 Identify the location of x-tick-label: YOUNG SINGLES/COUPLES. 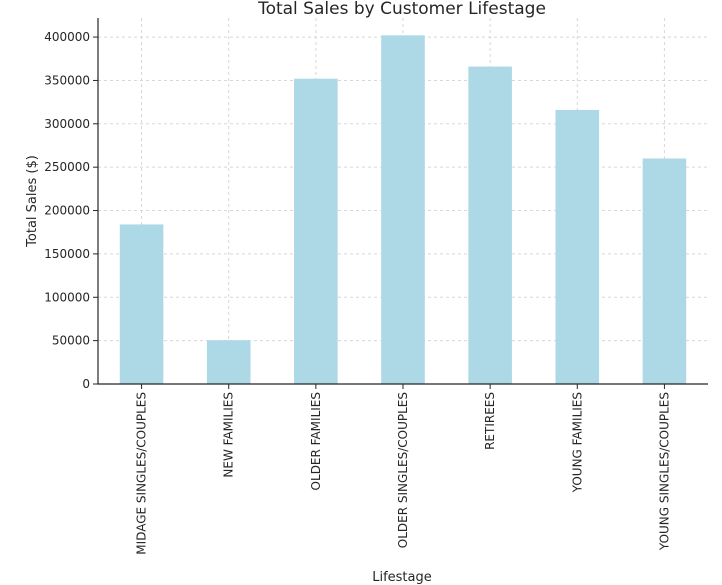
(664, 471).